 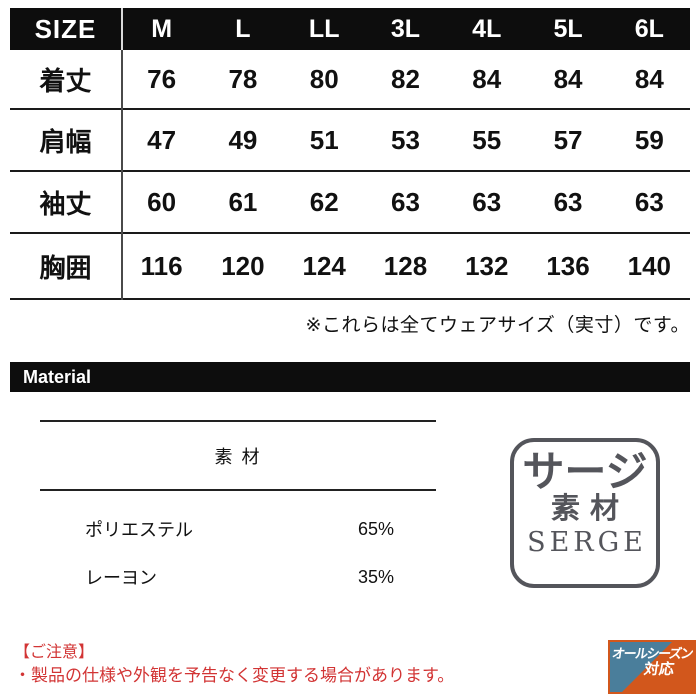 I want to click on material-row: レーヨン 35%, so click(x=238, y=577).